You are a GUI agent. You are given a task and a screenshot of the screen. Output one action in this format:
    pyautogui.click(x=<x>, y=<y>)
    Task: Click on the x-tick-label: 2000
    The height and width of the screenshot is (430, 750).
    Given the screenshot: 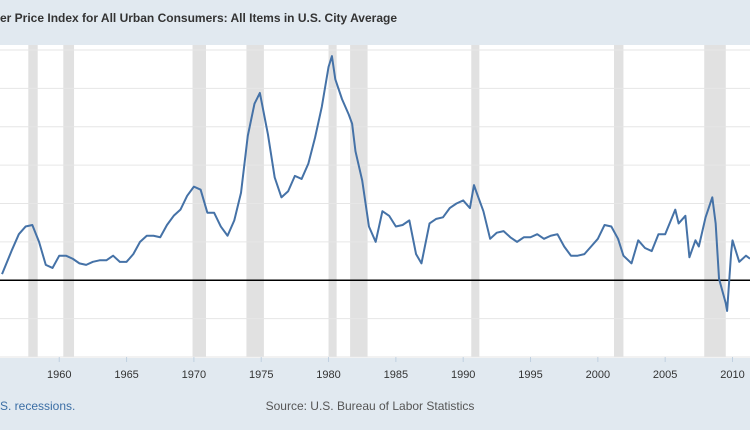 What is the action you would take?
    pyautogui.click(x=598, y=375)
    